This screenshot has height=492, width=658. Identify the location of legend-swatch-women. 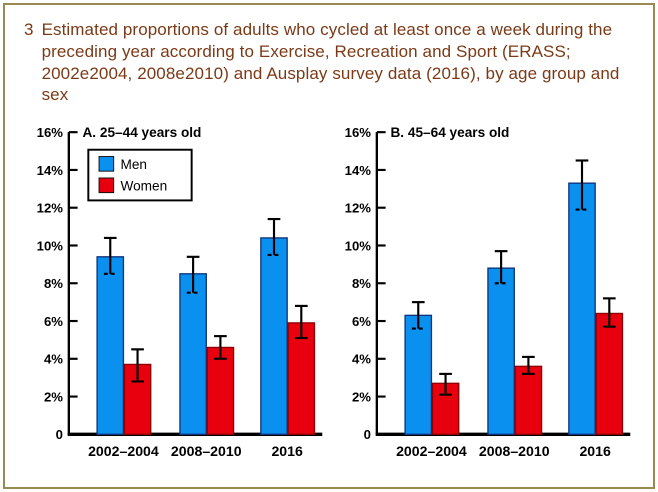
(106, 185).